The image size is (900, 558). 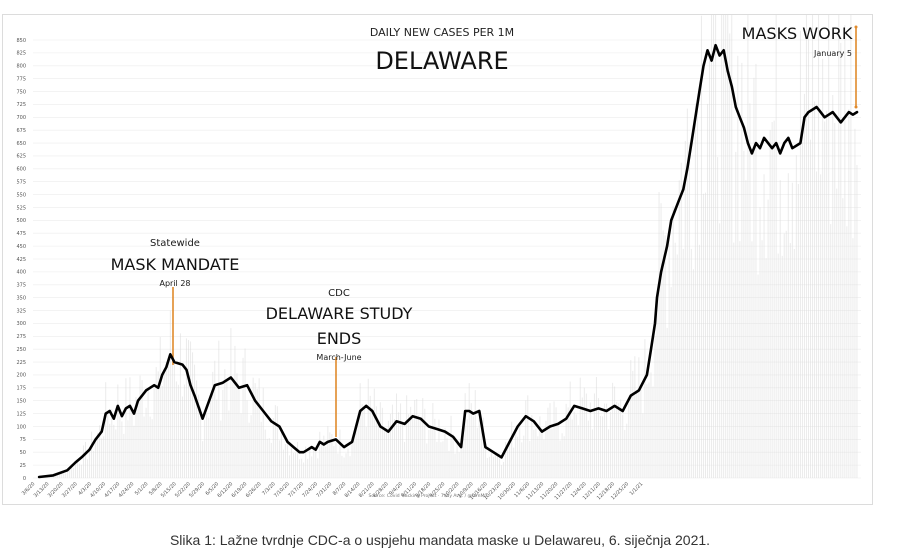 I want to click on annotation-delaware-study: DELAWARE STUDY, so click(x=339, y=313).